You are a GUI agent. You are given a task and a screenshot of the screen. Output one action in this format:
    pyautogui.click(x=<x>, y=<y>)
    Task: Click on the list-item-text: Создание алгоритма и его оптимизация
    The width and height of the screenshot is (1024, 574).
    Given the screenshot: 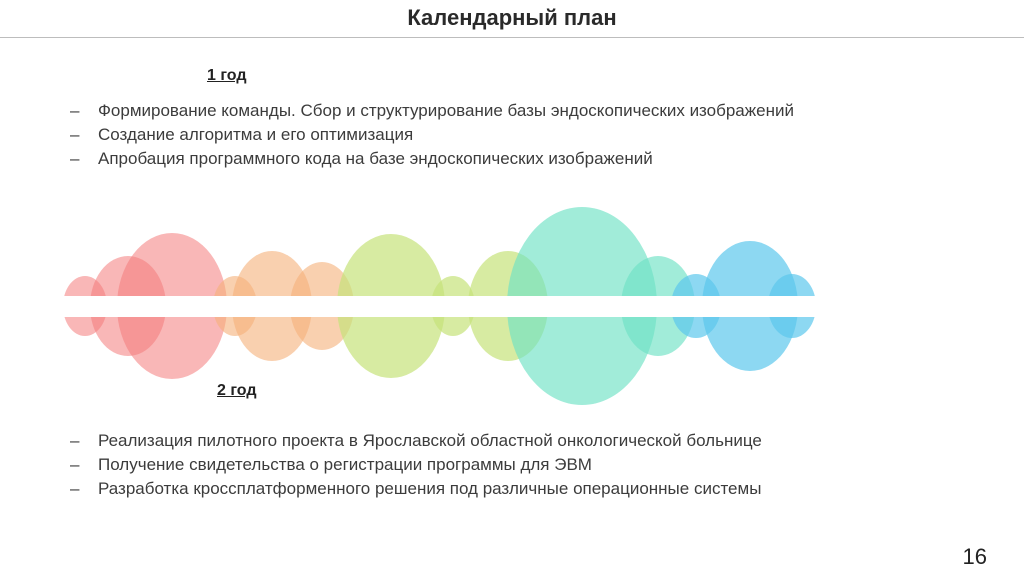 What is the action you would take?
    pyautogui.click(x=256, y=134)
    